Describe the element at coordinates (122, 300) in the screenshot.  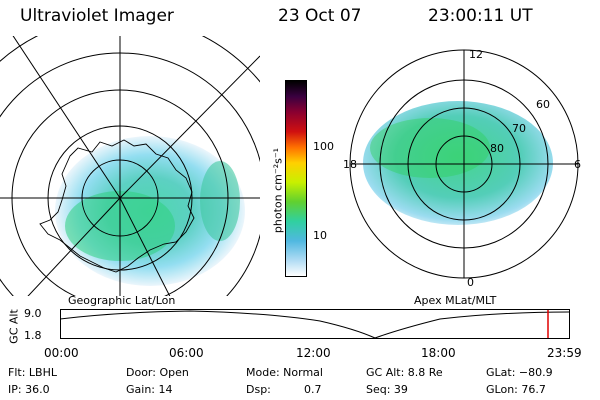
I see `geographic-label: Geographic Lat/Lon` at that location.